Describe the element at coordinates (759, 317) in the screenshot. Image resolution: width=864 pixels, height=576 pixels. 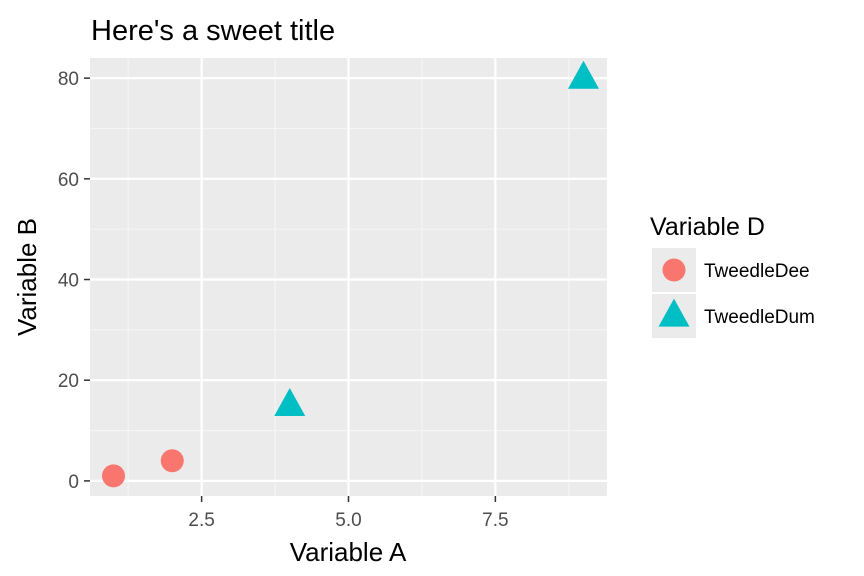
I see `legend-label: TweedleDum` at that location.